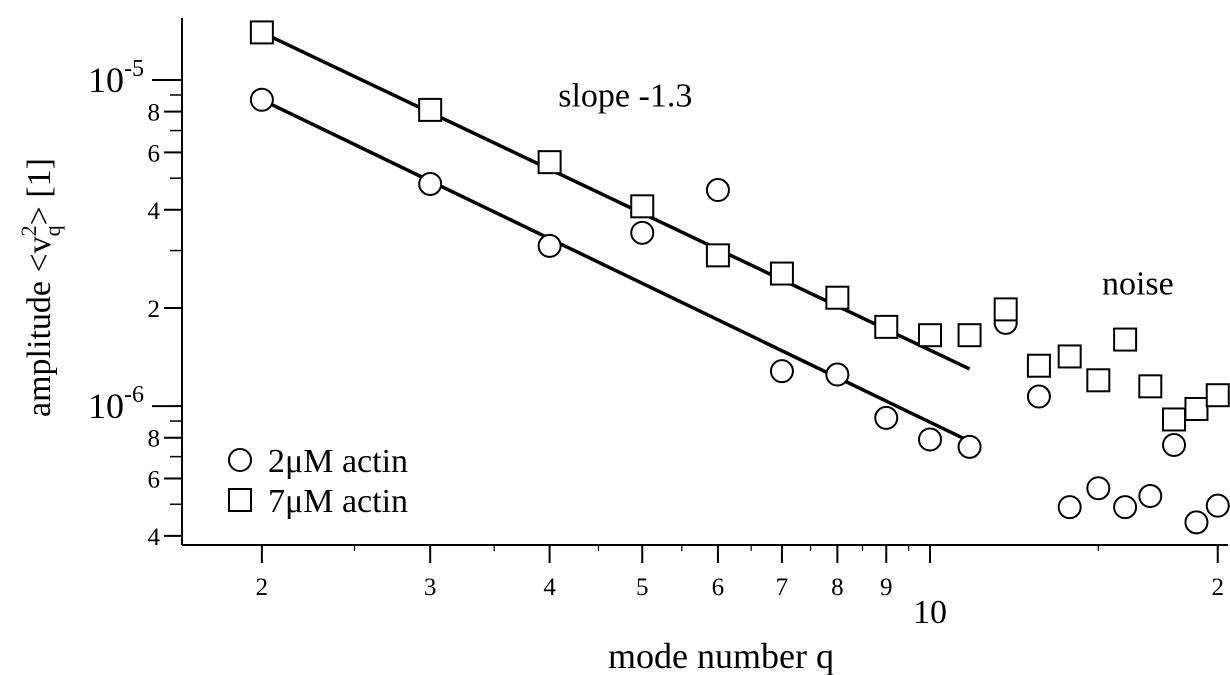 This screenshot has width=1230, height=675. I want to click on x-tick-label: 9, so click(886, 587).